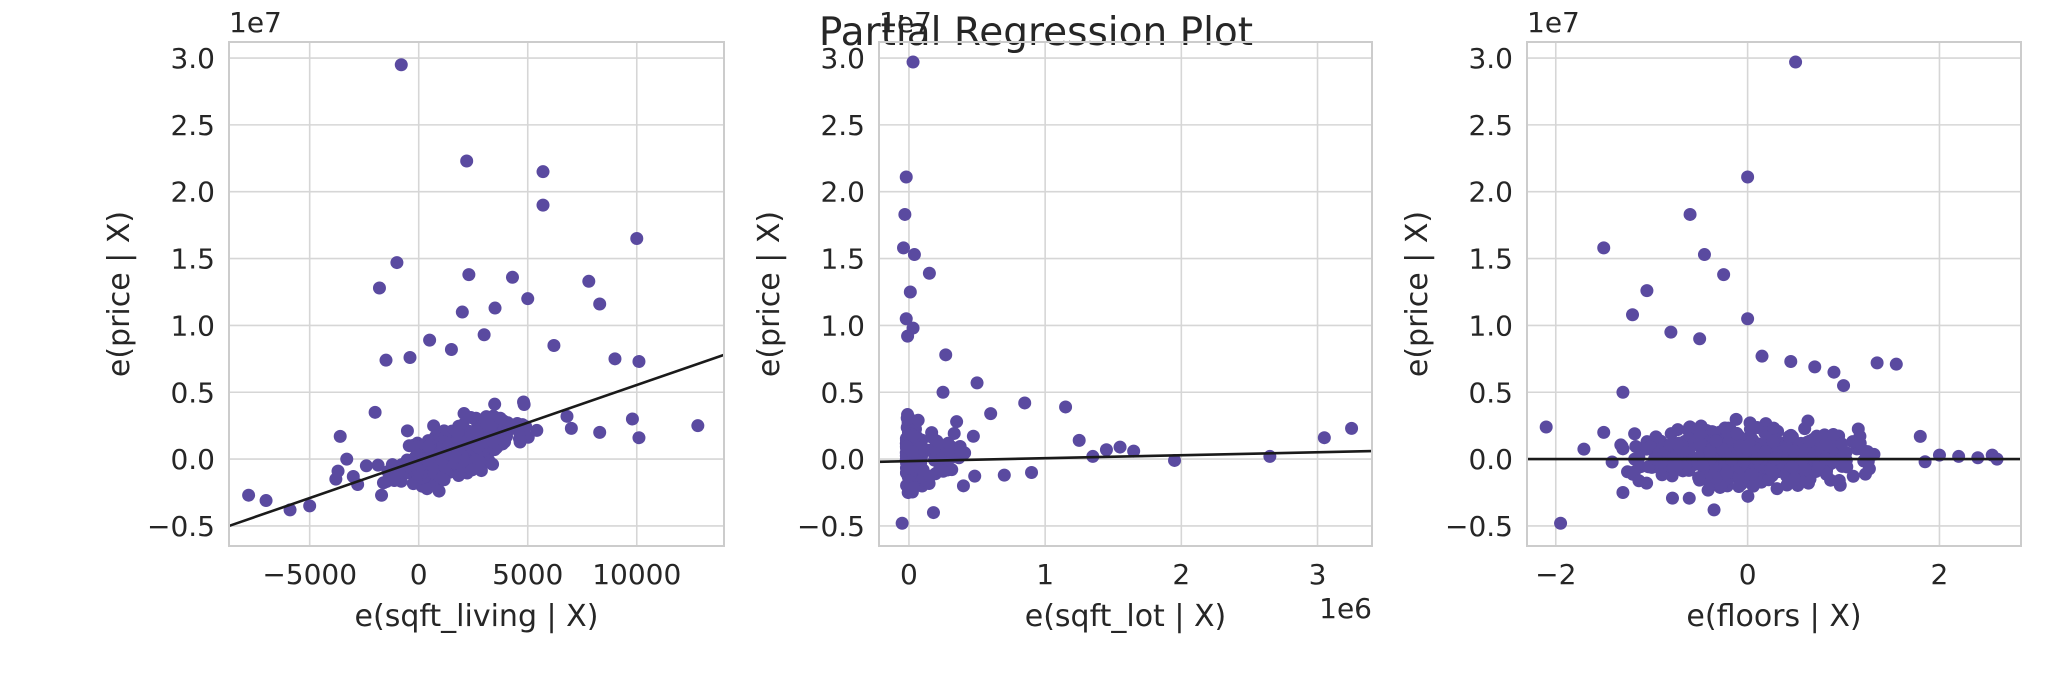  I want to click on x-tick-label: −2, so click(1555, 574).